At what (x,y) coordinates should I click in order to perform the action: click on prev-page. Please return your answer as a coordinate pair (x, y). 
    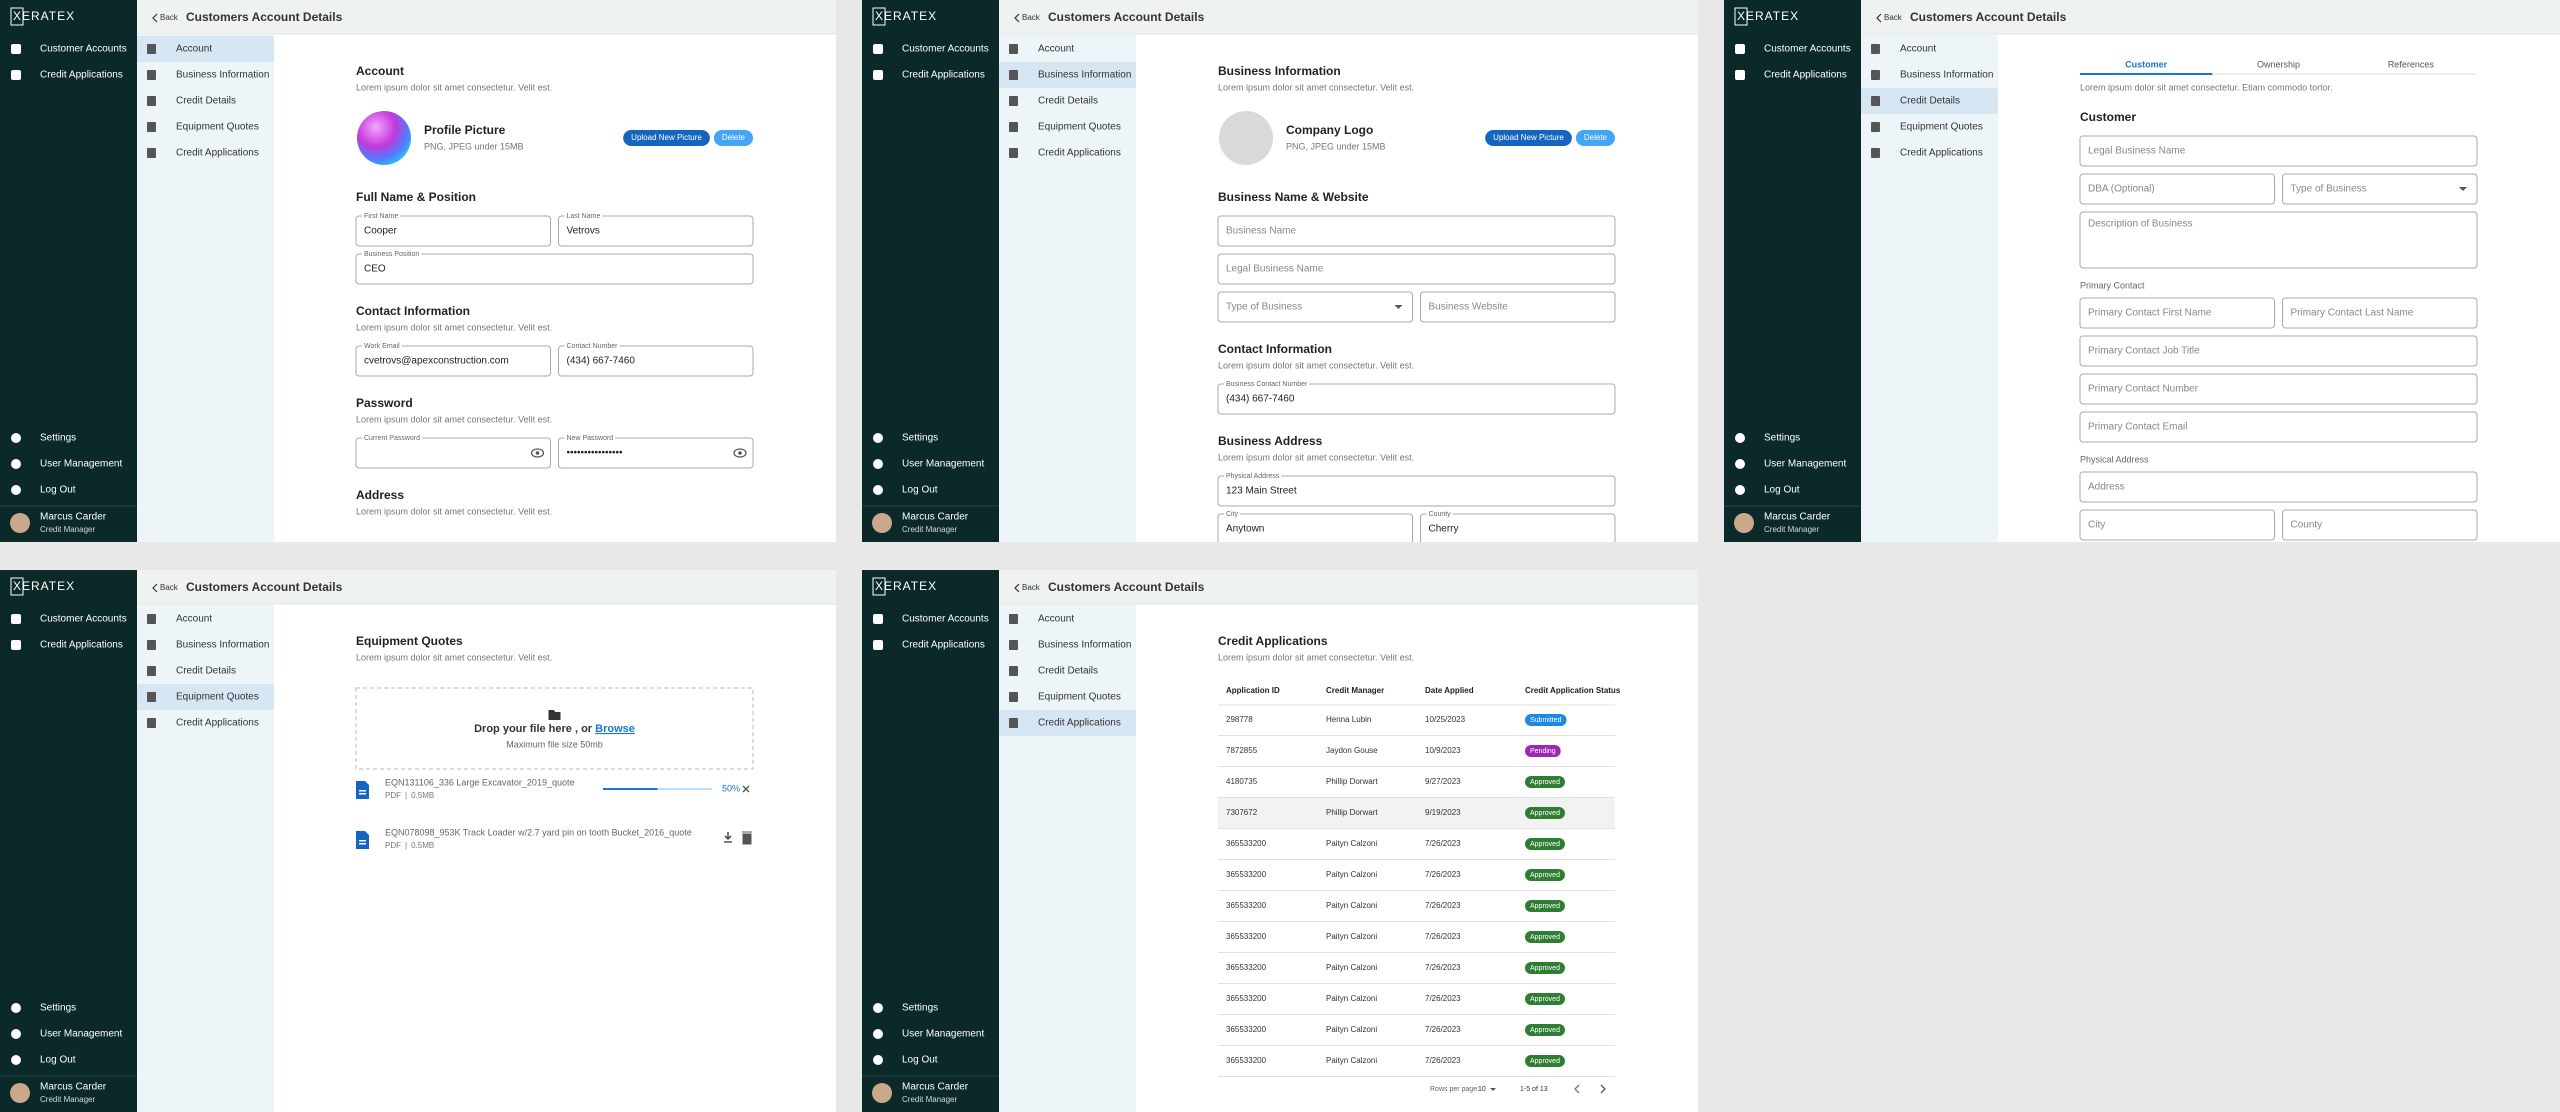
    Looking at the image, I should click on (1577, 1089).